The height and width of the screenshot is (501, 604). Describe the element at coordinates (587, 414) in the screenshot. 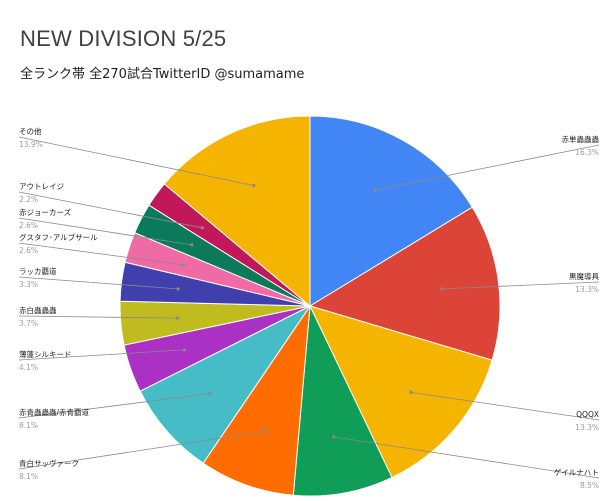

I see `slice-label: QQQX` at that location.